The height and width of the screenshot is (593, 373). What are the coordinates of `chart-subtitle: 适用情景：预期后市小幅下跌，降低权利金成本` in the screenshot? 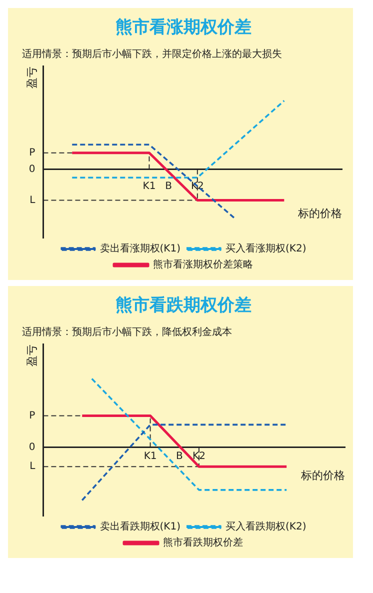 It's located at (127, 332).